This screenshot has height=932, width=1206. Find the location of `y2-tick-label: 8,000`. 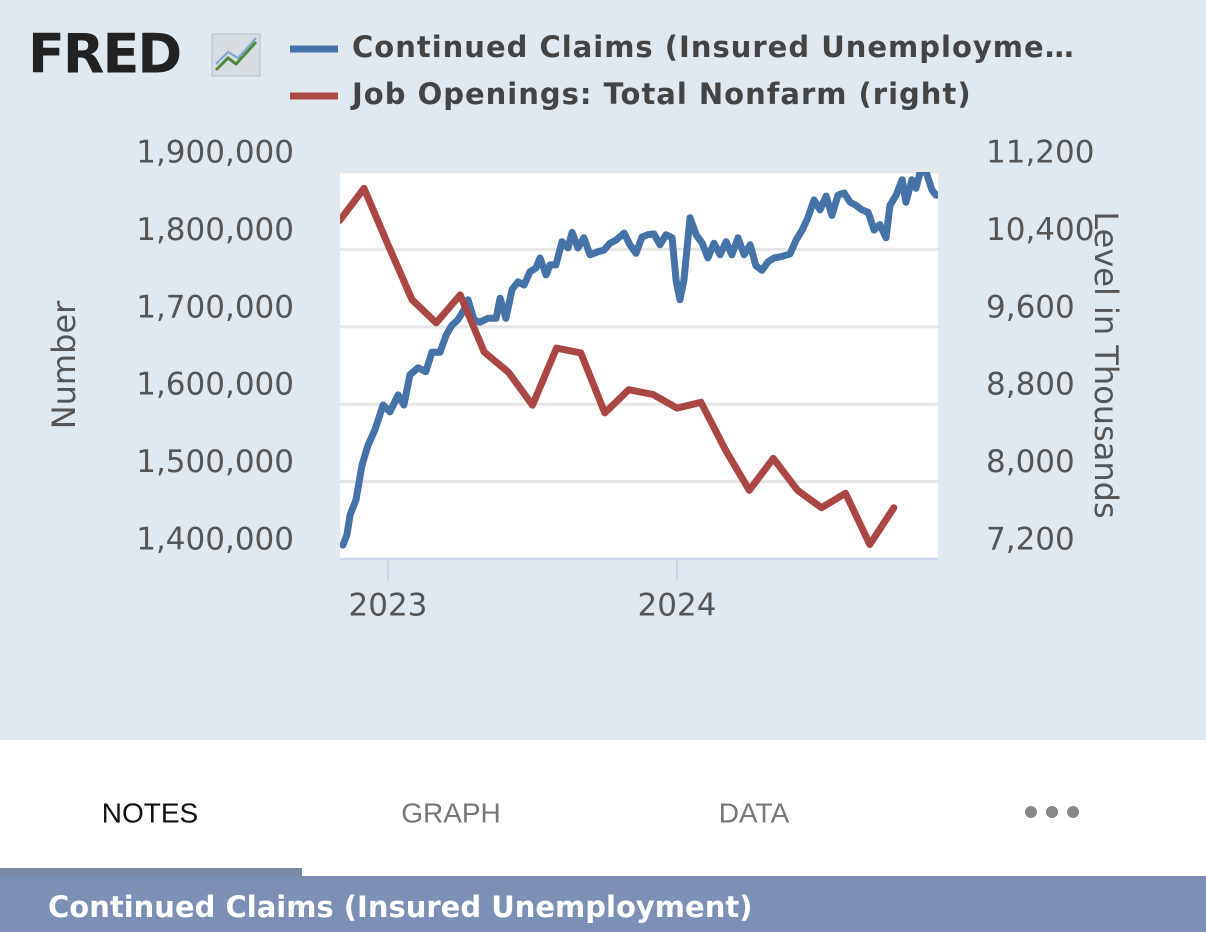

y2-tick-label: 8,000 is located at coordinates (1030, 462).